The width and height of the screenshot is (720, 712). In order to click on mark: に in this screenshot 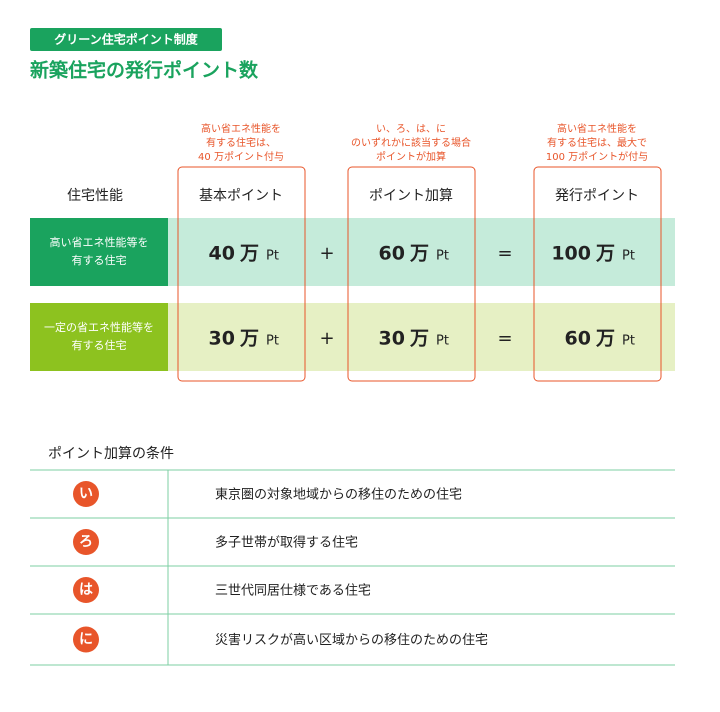, I will do `click(86, 640)`.